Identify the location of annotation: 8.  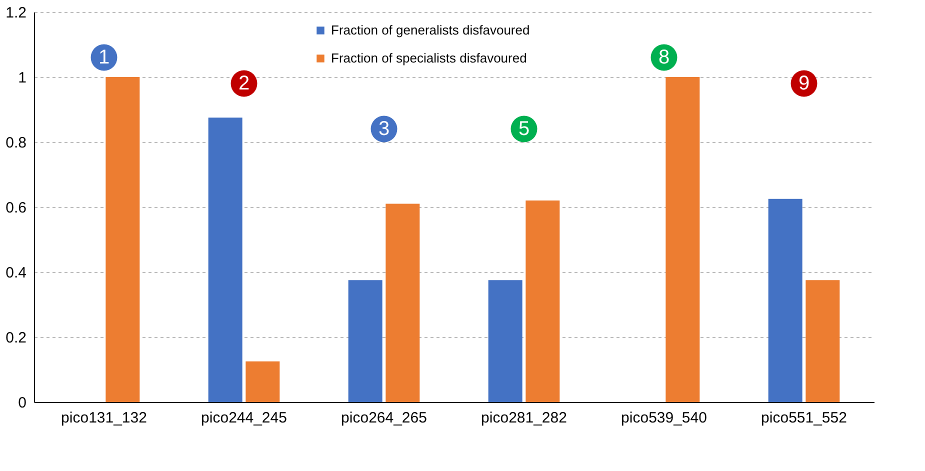
(664, 57).